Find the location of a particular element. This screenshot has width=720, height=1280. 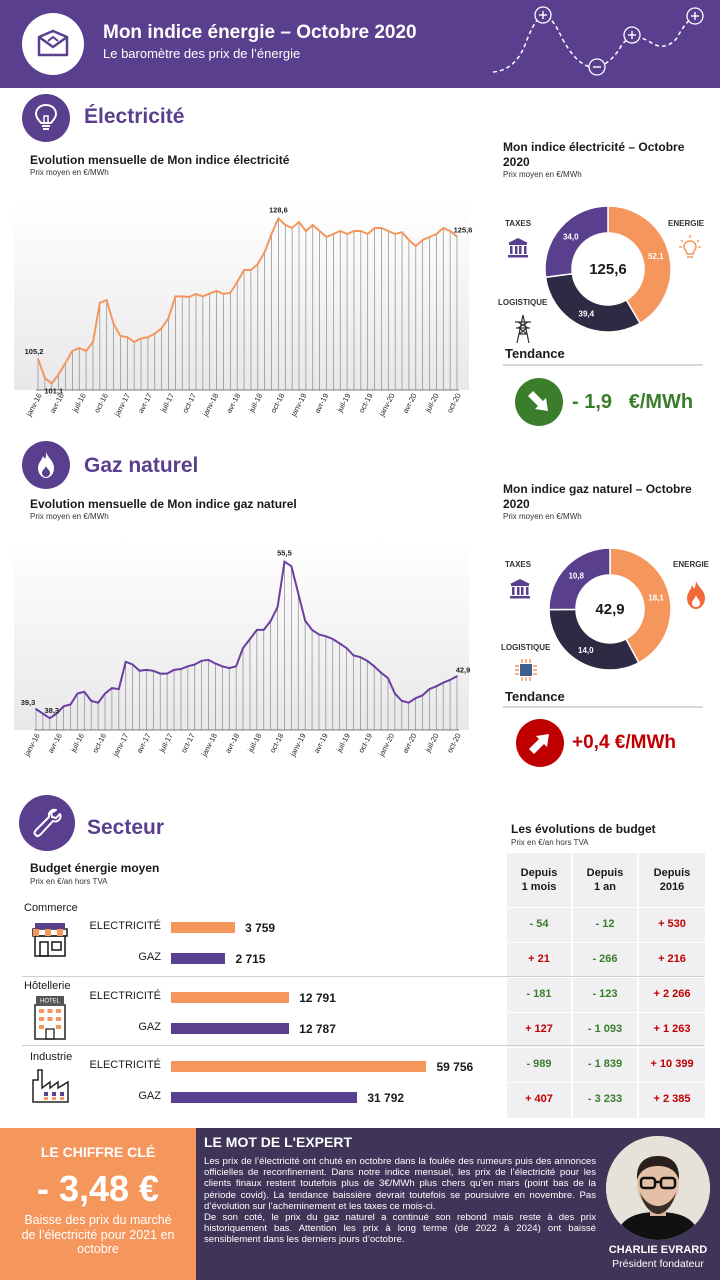

table-cell: - 989 is located at coordinates (539, 1064).